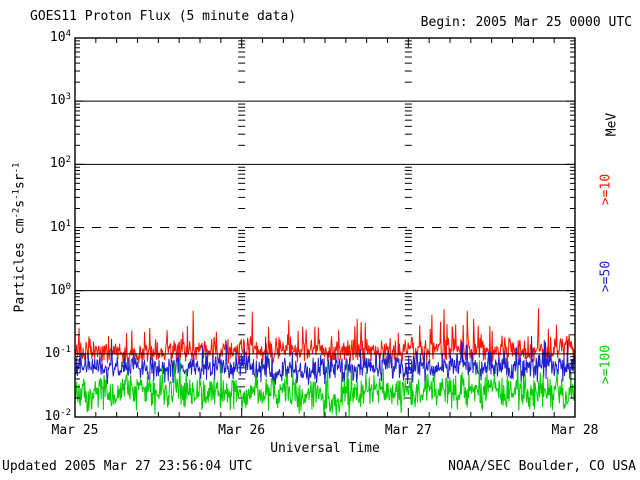 Image resolution: width=640 pixels, height=480 pixels. I want to click on y-tick-label: 10-2, so click(48, 416).